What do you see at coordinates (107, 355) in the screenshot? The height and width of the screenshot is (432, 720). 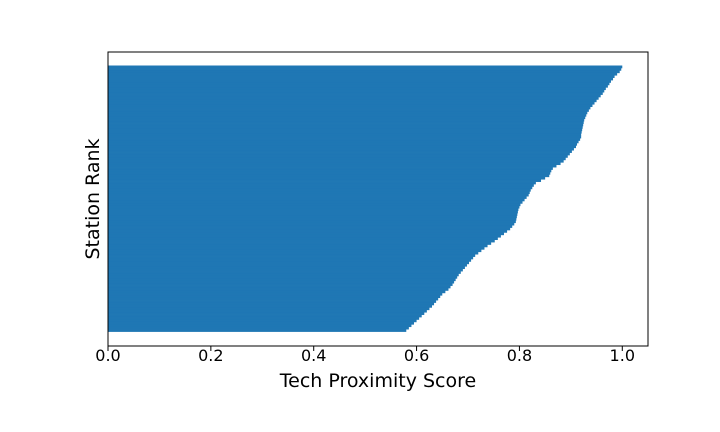 I see `x-tick-label: 0.0` at bounding box center [107, 355].